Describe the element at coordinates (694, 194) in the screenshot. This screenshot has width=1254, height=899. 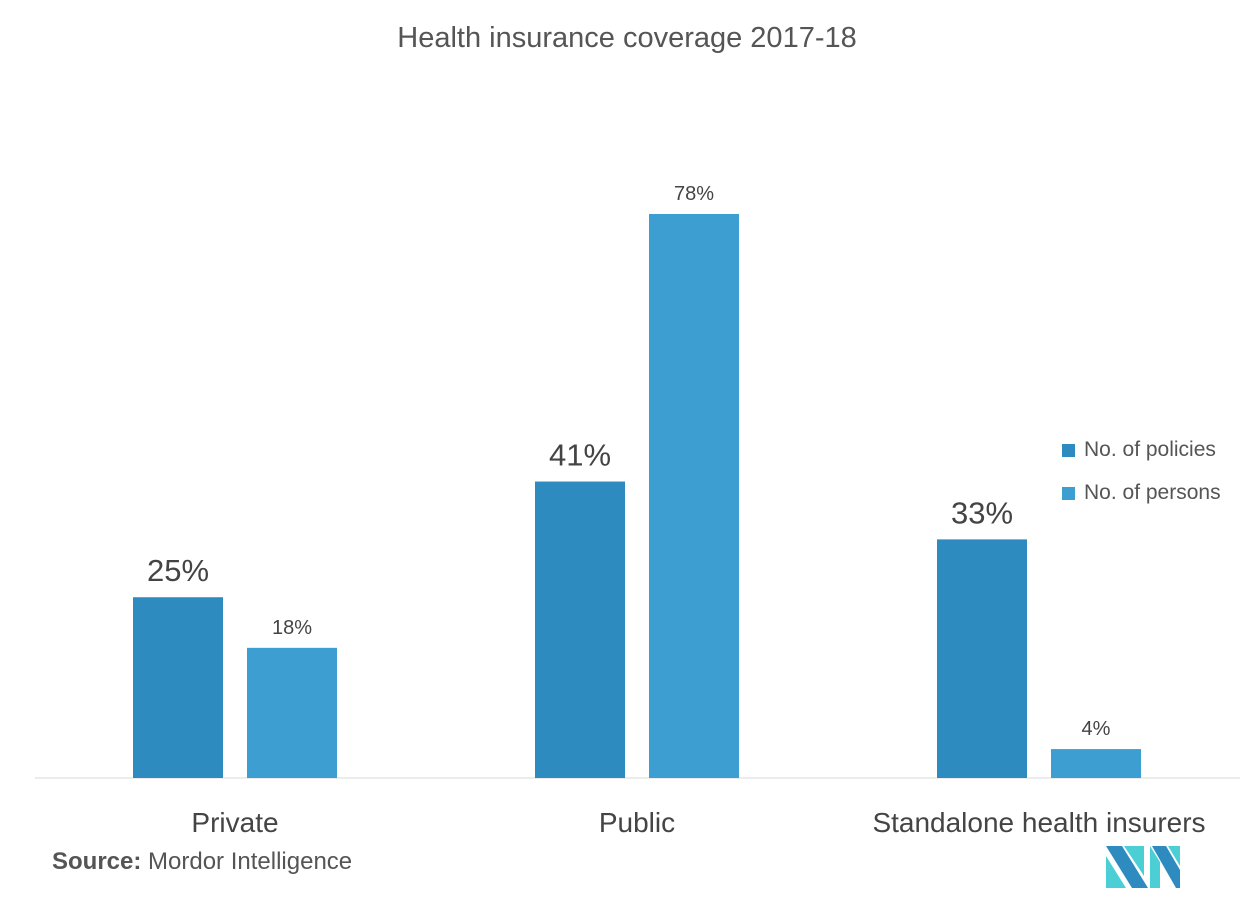
I see `data-label-persons-1: 78%` at that location.